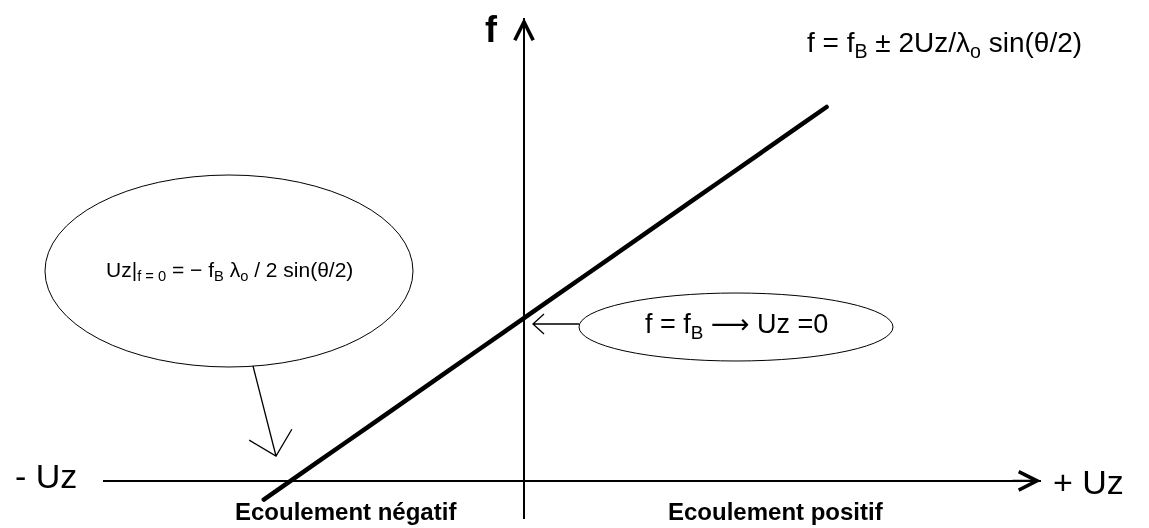  What do you see at coordinates (491, 29) in the screenshot?
I see `y-axis-title: f` at bounding box center [491, 29].